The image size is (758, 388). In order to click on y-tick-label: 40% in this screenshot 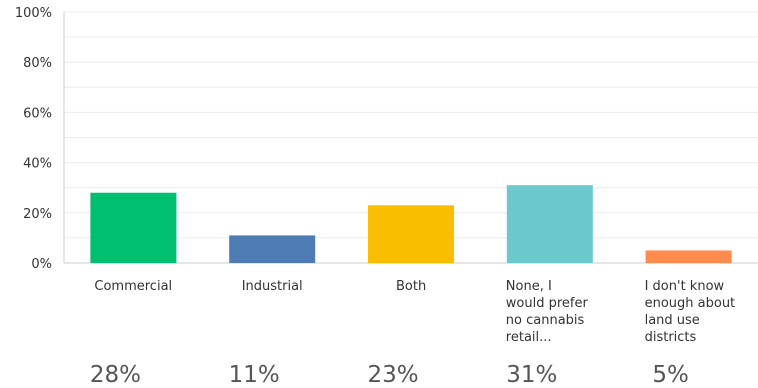, I will do `click(37, 164)`.